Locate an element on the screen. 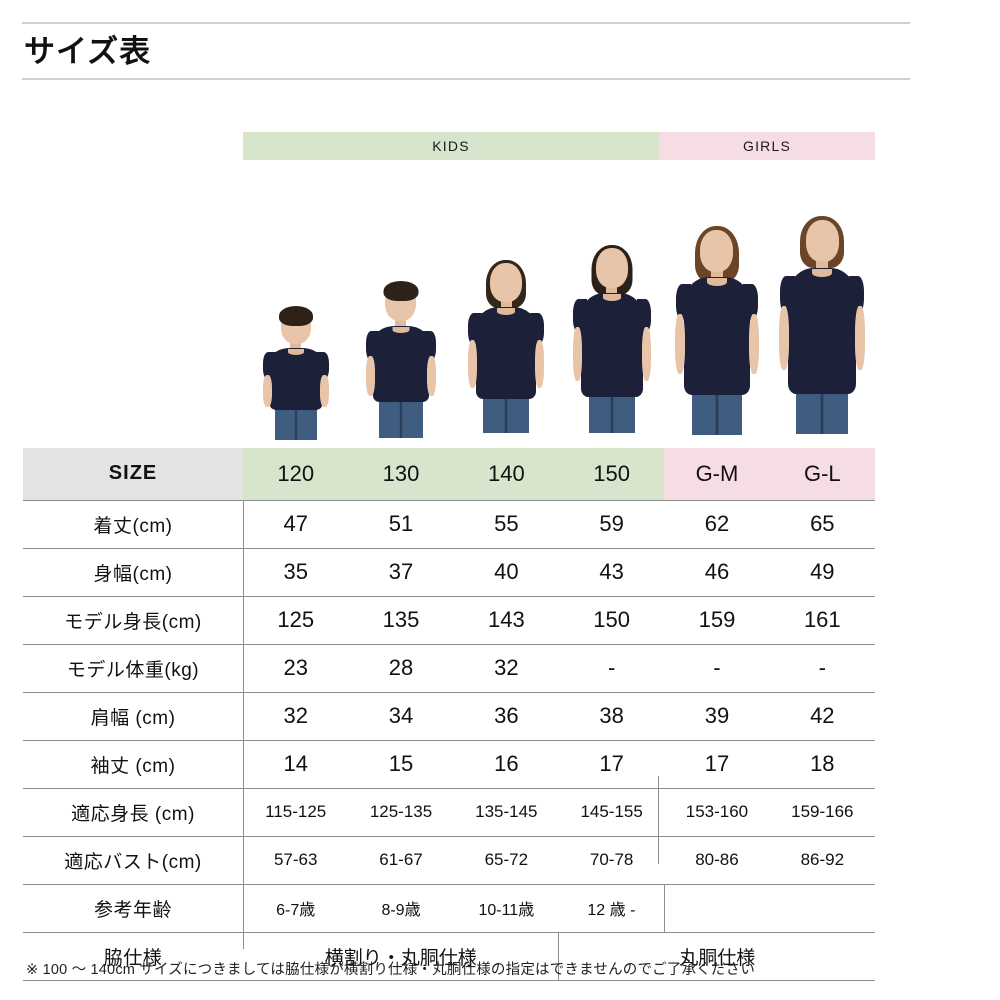 Image resolution: width=1000 pixels, height=1000 pixels. row-label-kitake: 着丈(cm) is located at coordinates (133, 524).